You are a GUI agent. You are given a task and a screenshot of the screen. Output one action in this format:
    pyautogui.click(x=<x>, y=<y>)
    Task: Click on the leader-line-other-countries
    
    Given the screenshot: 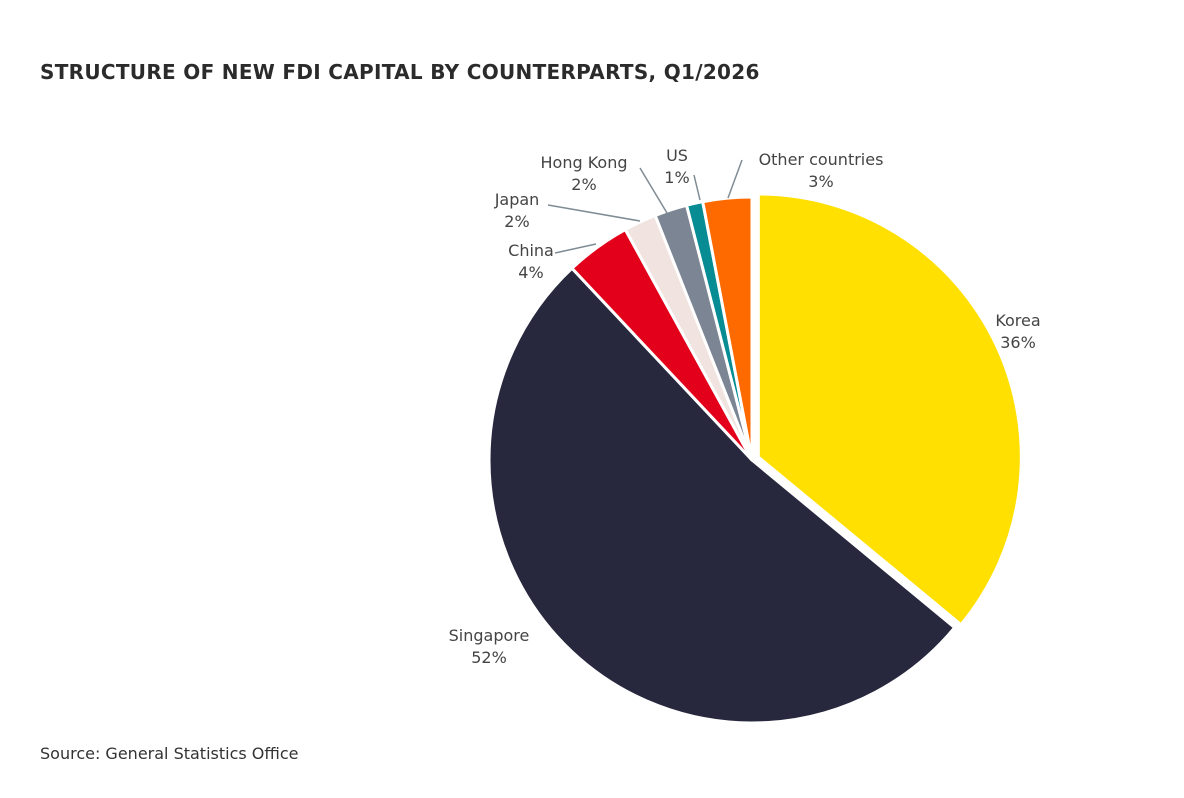 What is the action you would take?
    pyautogui.click(x=735, y=179)
    